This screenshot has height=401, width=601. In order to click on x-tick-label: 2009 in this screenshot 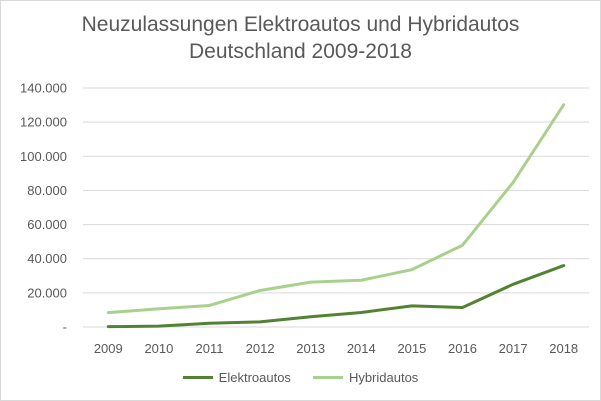, I will do `click(108, 348)`.